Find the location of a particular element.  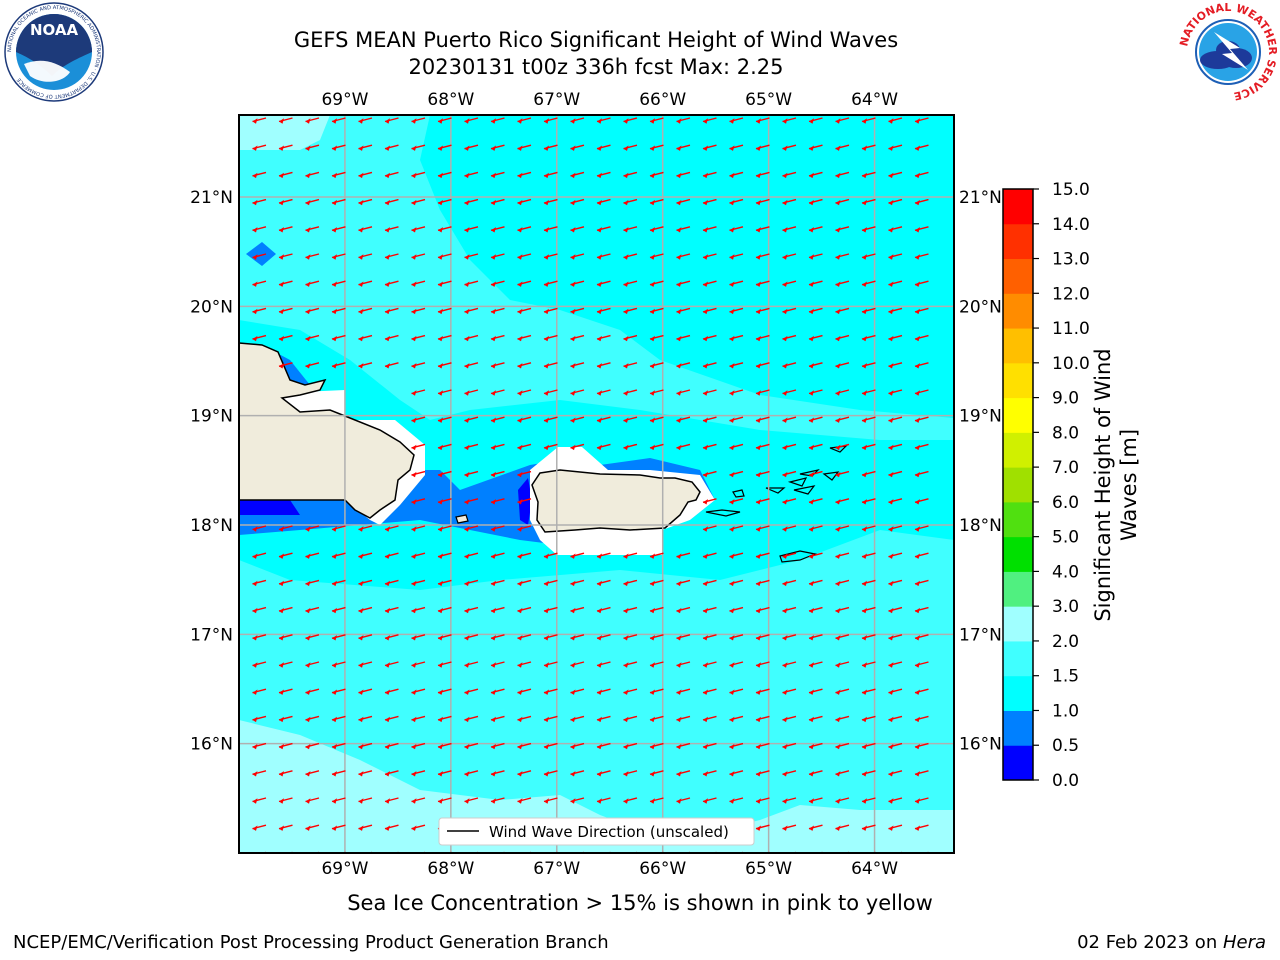

colorbar-tick-label: 10.0 is located at coordinates (1071, 364).